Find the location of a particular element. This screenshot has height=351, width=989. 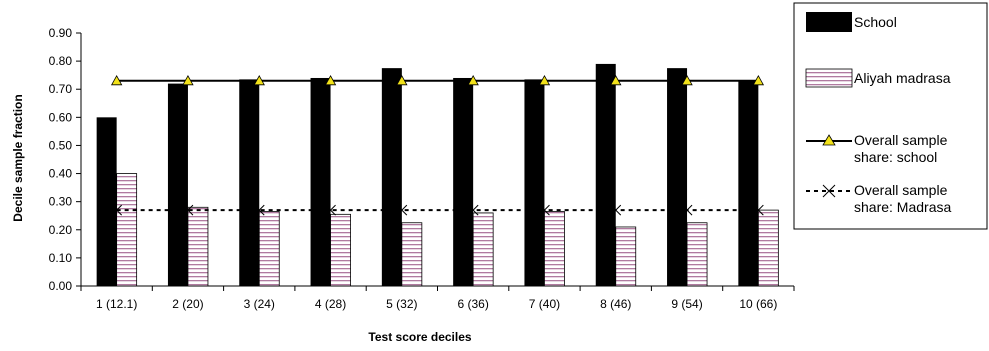

legend-label-madrasa-line-1: Overall sample is located at coordinates (901, 190).